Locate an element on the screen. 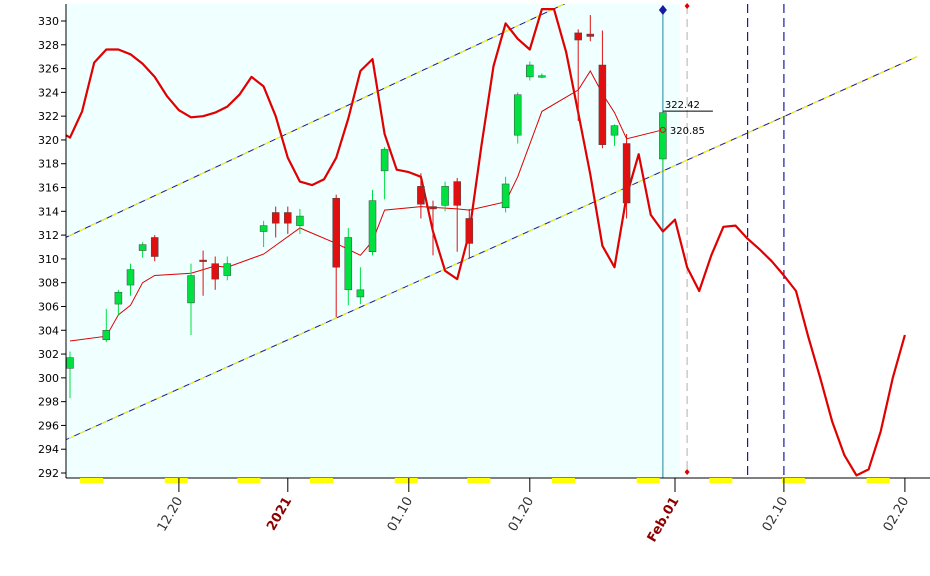  y-tick-label-322: 322 is located at coordinates (48, 116).